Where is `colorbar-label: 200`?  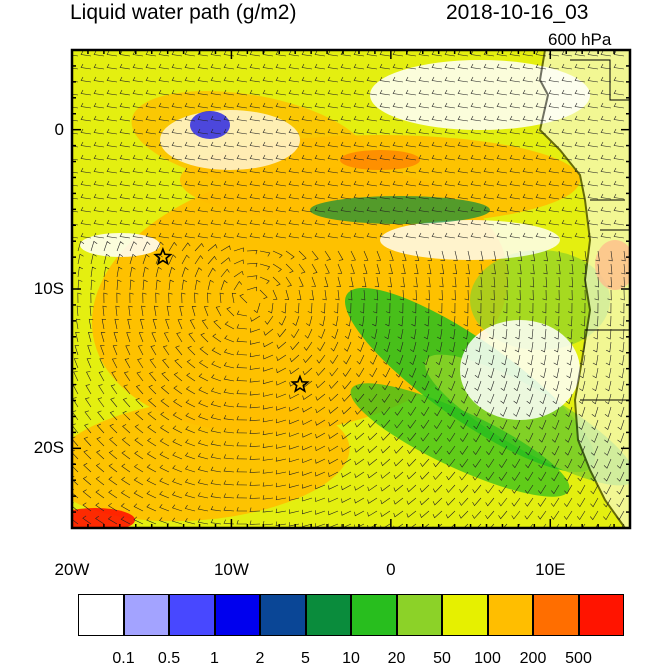
colorbar-label: 200 is located at coordinates (533, 658).